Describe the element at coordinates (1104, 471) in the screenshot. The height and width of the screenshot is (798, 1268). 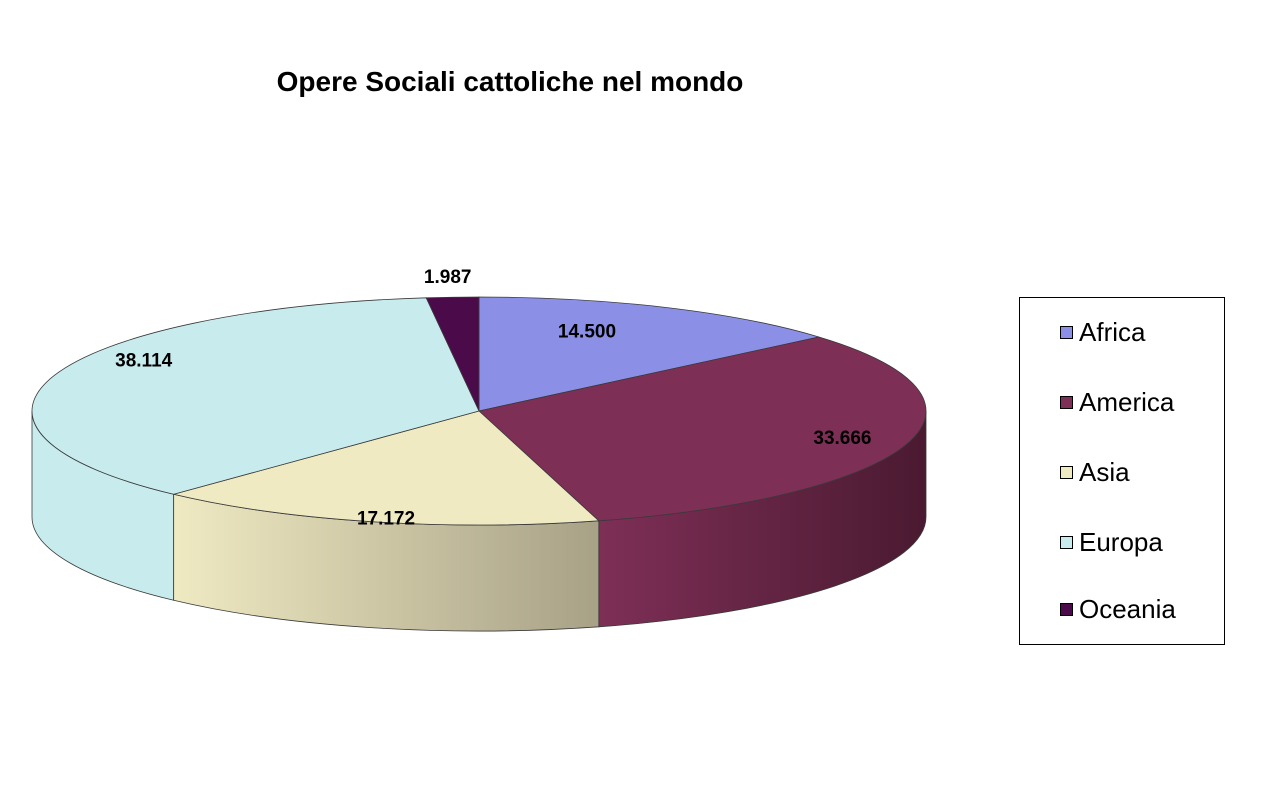
I see `legend-label: Asia` at that location.